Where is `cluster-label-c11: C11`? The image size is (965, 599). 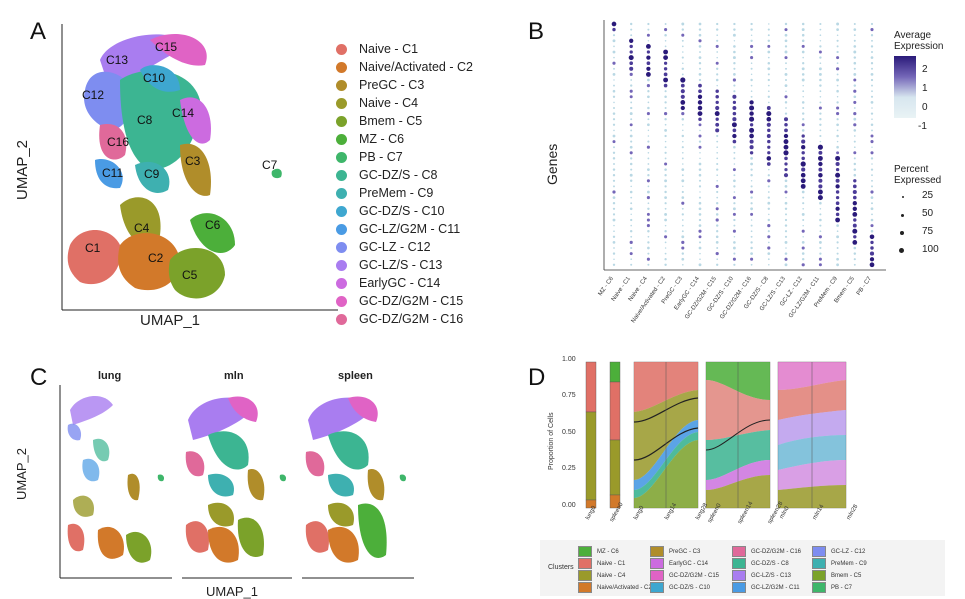
cluster-label-c11: C11 is located at coordinates (113, 173).